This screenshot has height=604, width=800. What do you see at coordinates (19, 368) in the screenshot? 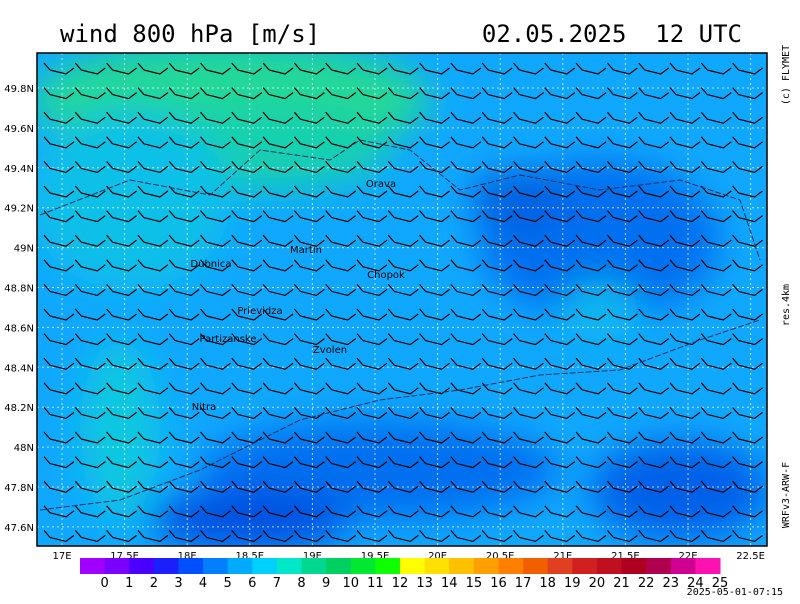
I see `lat-label: 48.4N` at bounding box center [19, 368].